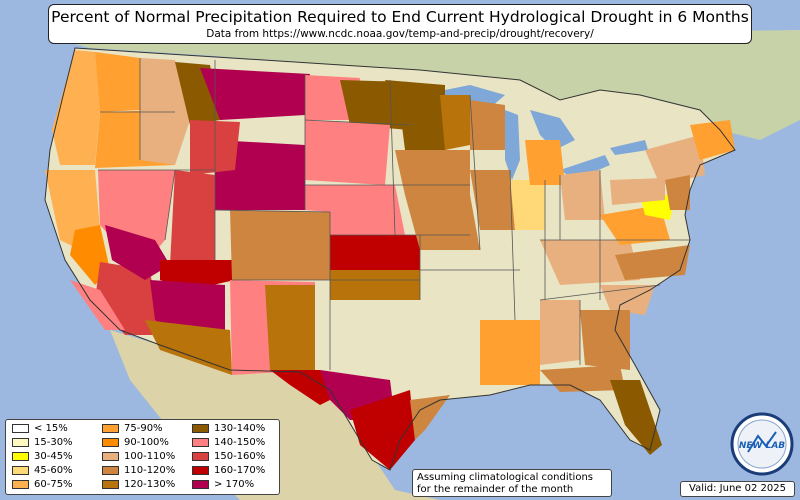 This screenshot has height=500, width=800. I want to click on legend-label: 120-130%, so click(150, 484).